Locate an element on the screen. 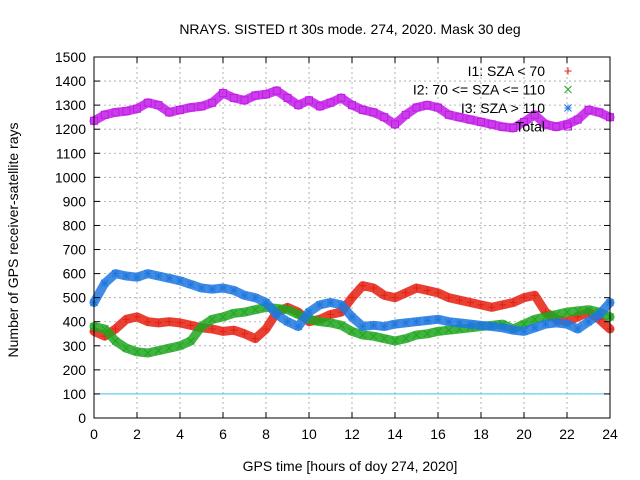 The width and height of the screenshot is (640, 480). legend-marker is located at coordinates (568, 126).